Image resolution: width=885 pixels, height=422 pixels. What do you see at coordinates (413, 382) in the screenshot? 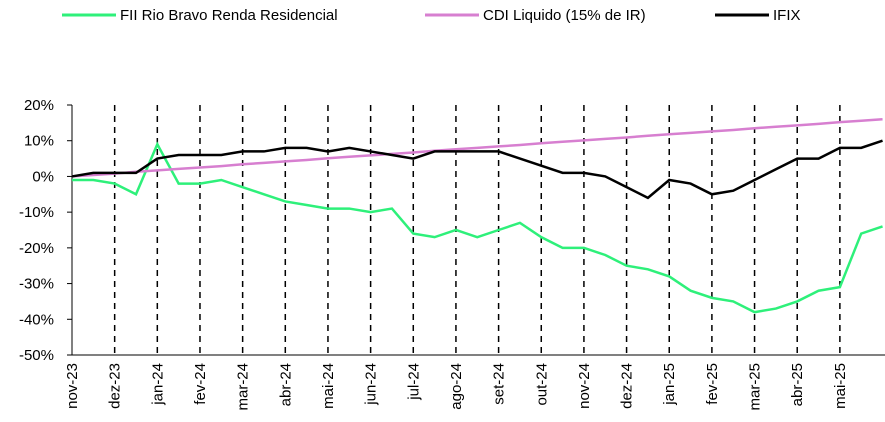
I see `x-tick-label: jul-24` at bounding box center [413, 382].